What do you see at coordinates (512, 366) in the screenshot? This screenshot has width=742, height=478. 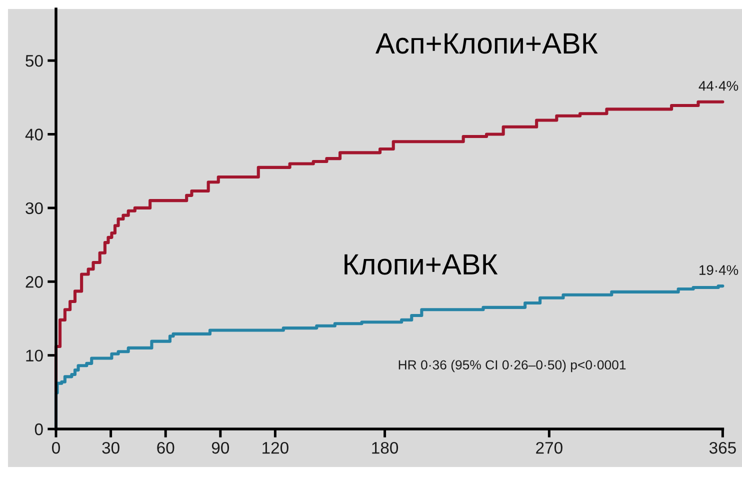 I see `annotation: HR 0·36 (95% CI 0·26–0·50) p<0·0001` at bounding box center [512, 366].